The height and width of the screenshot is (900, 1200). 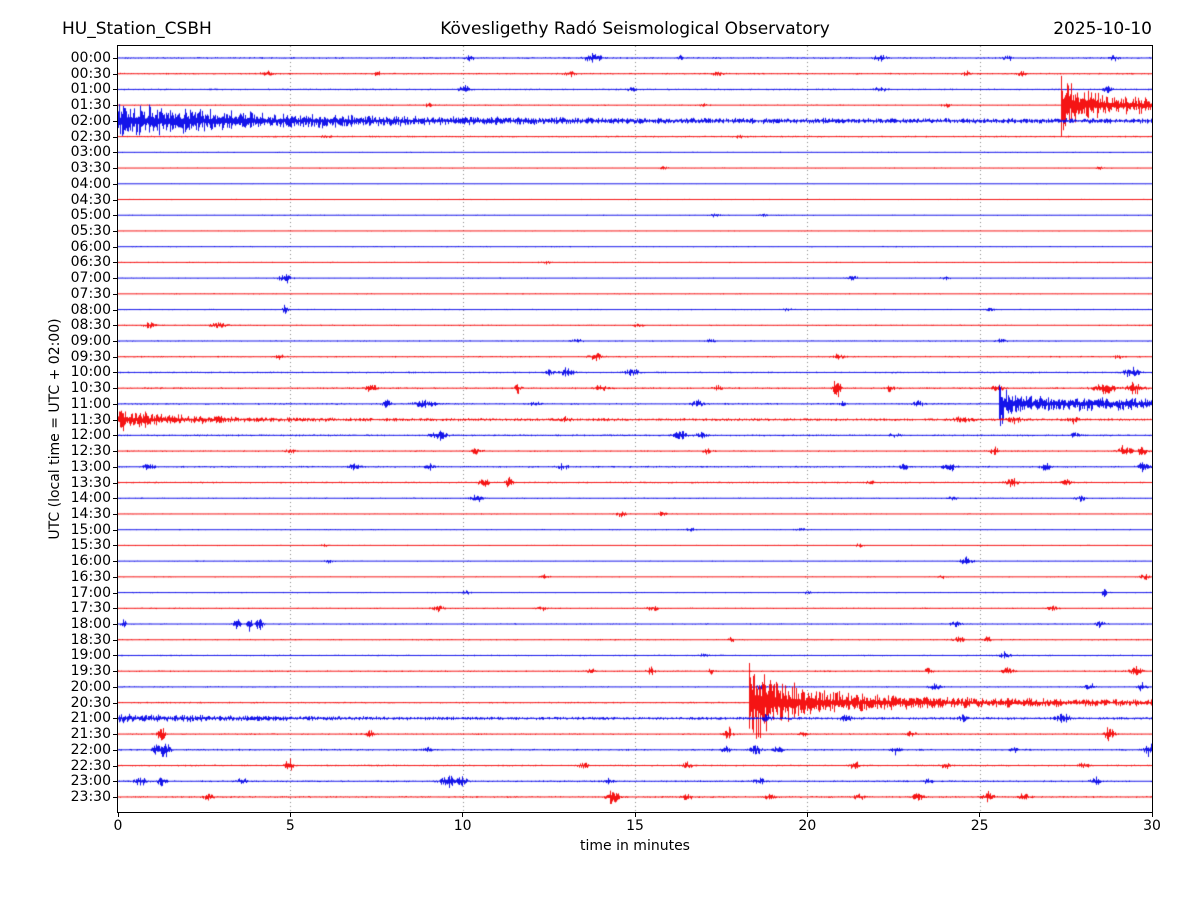 I want to click on y-tick-label: 22:00, so click(x=90, y=749).